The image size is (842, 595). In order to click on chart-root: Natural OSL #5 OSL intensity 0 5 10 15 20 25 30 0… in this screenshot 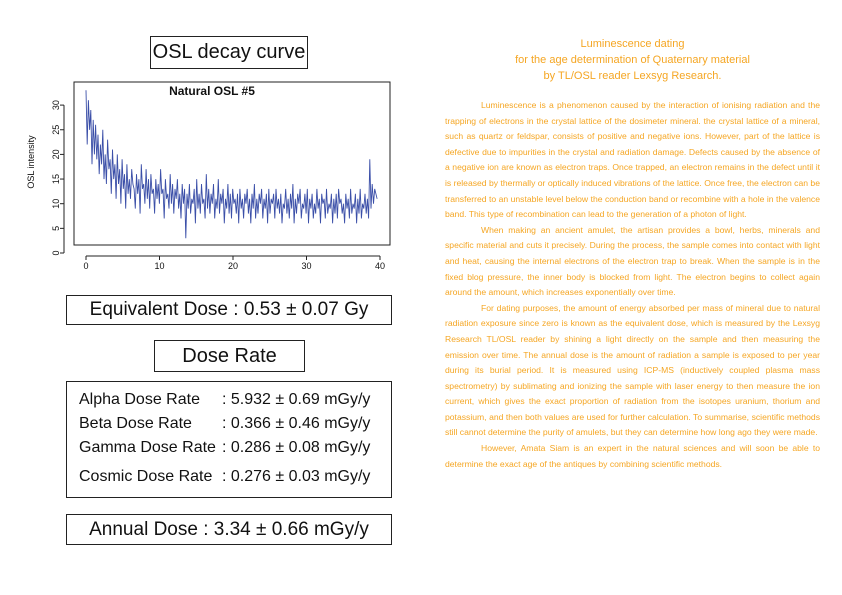, I will do `click(208, 175)`.